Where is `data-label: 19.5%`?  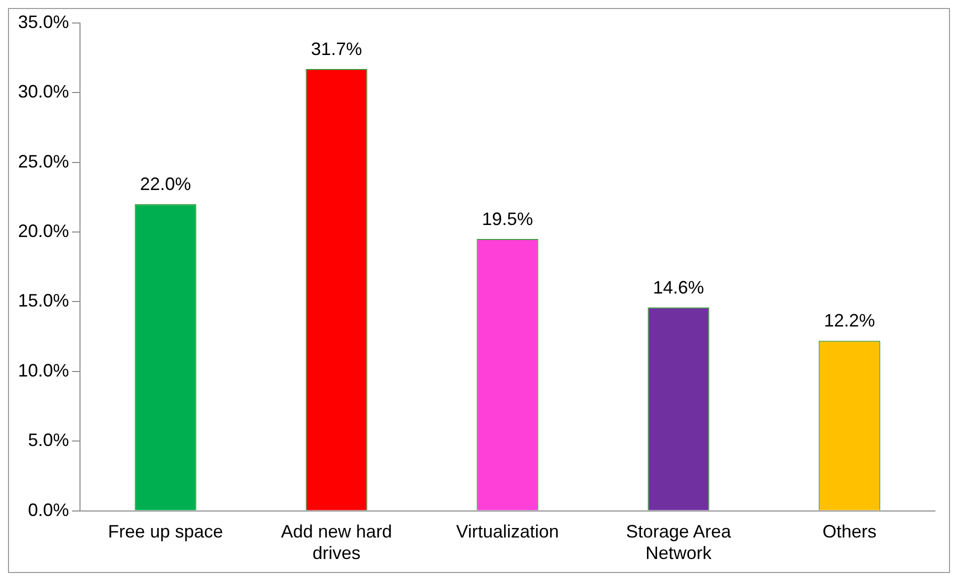 data-label: 19.5% is located at coordinates (508, 218).